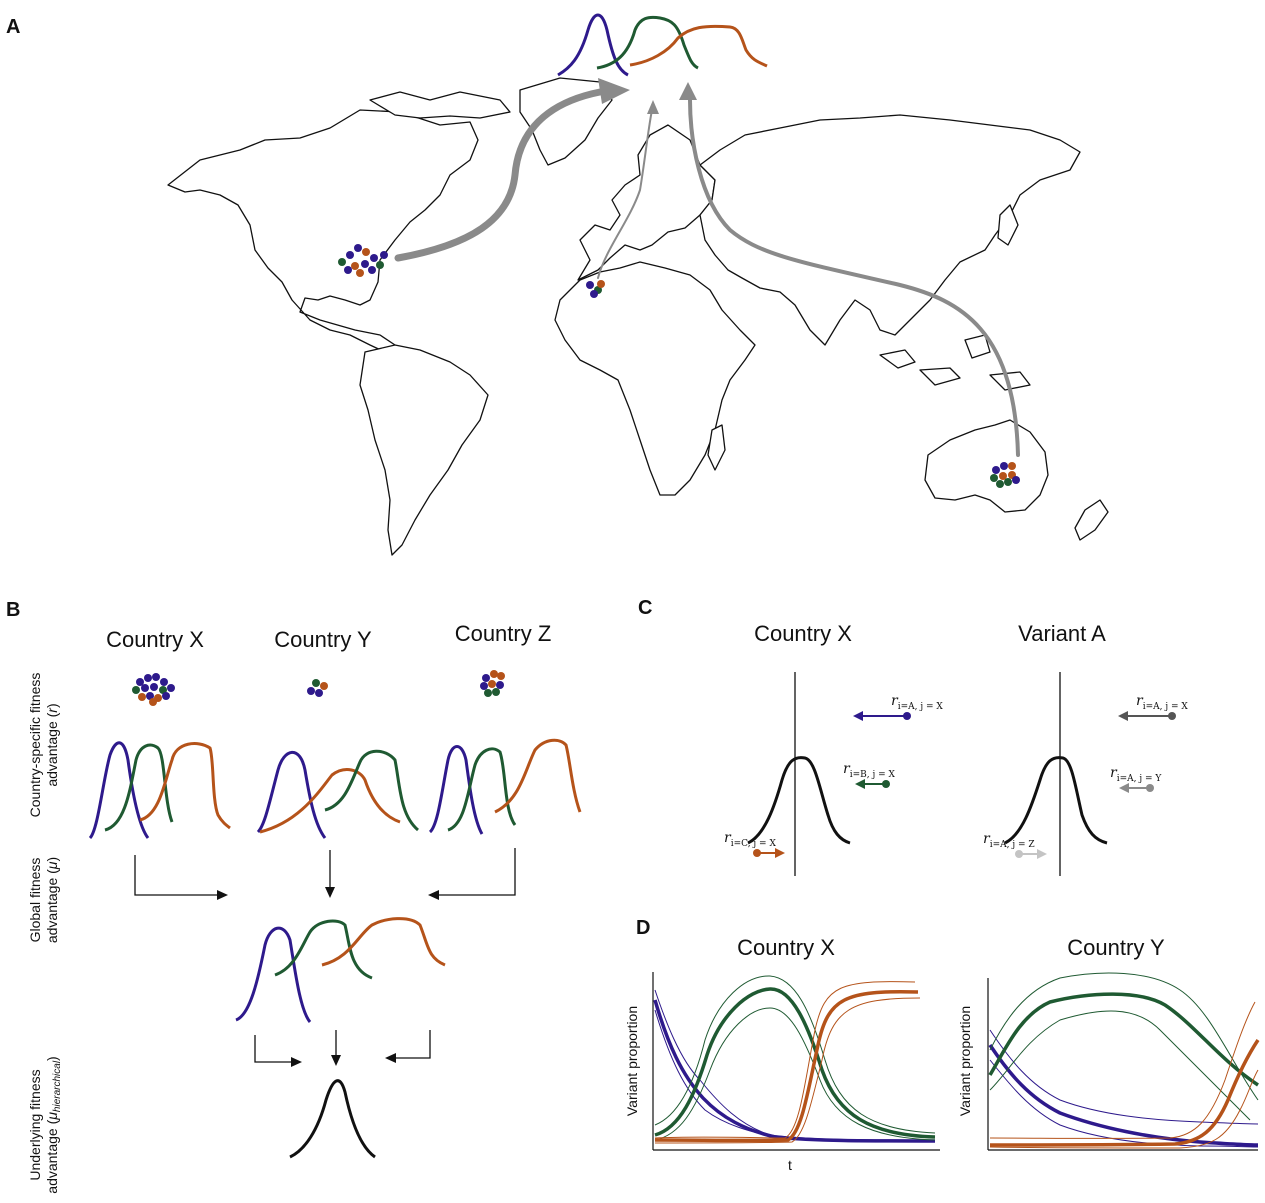 This screenshot has height=1203, width=1265. I want to click on south-america-outline, so click(424, 450).